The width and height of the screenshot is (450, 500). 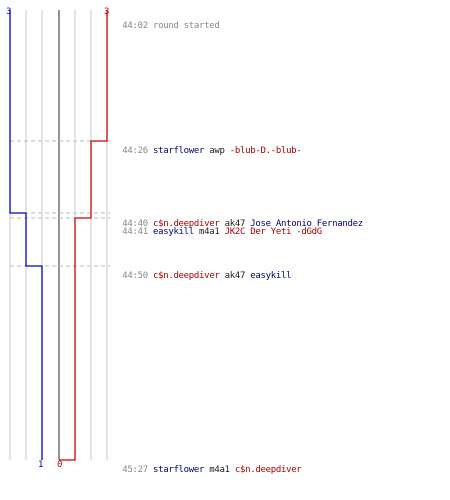 What do you see at coordinates (135, 224) in the screenshot?
I see `event-time: 44:40` at bounding box center [135, 224].